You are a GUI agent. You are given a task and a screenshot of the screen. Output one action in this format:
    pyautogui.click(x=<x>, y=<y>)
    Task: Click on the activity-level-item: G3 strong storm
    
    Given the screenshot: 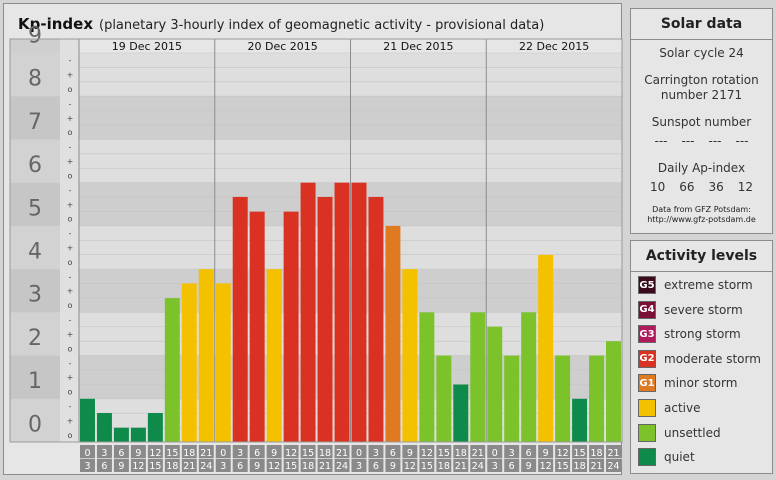 What is the action you would take?
    pyautogui.click(x=689, y=334)
    